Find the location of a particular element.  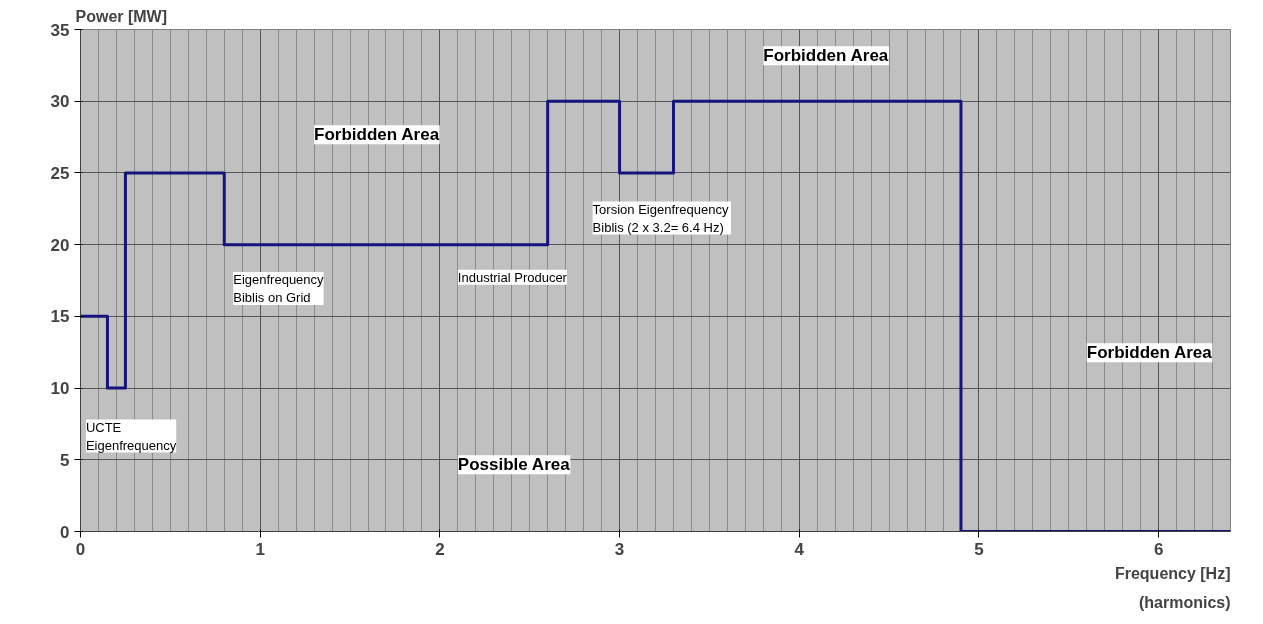

annotation: Possible Area is located at coordinates (514, 465).